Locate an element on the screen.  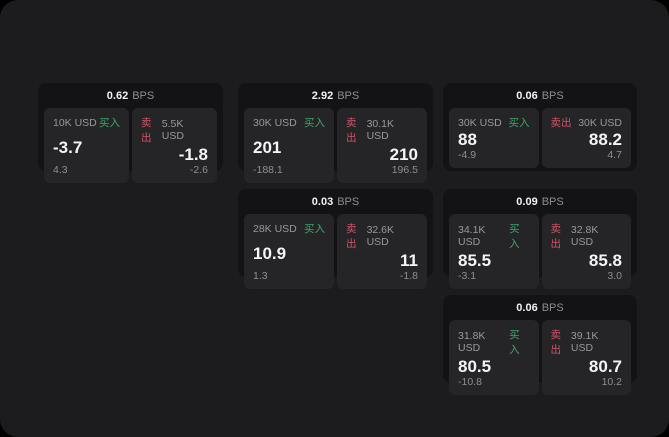
sell-panel: 卖出 32.6K USD 11 -1.8 is located at coordinates (382, 251).